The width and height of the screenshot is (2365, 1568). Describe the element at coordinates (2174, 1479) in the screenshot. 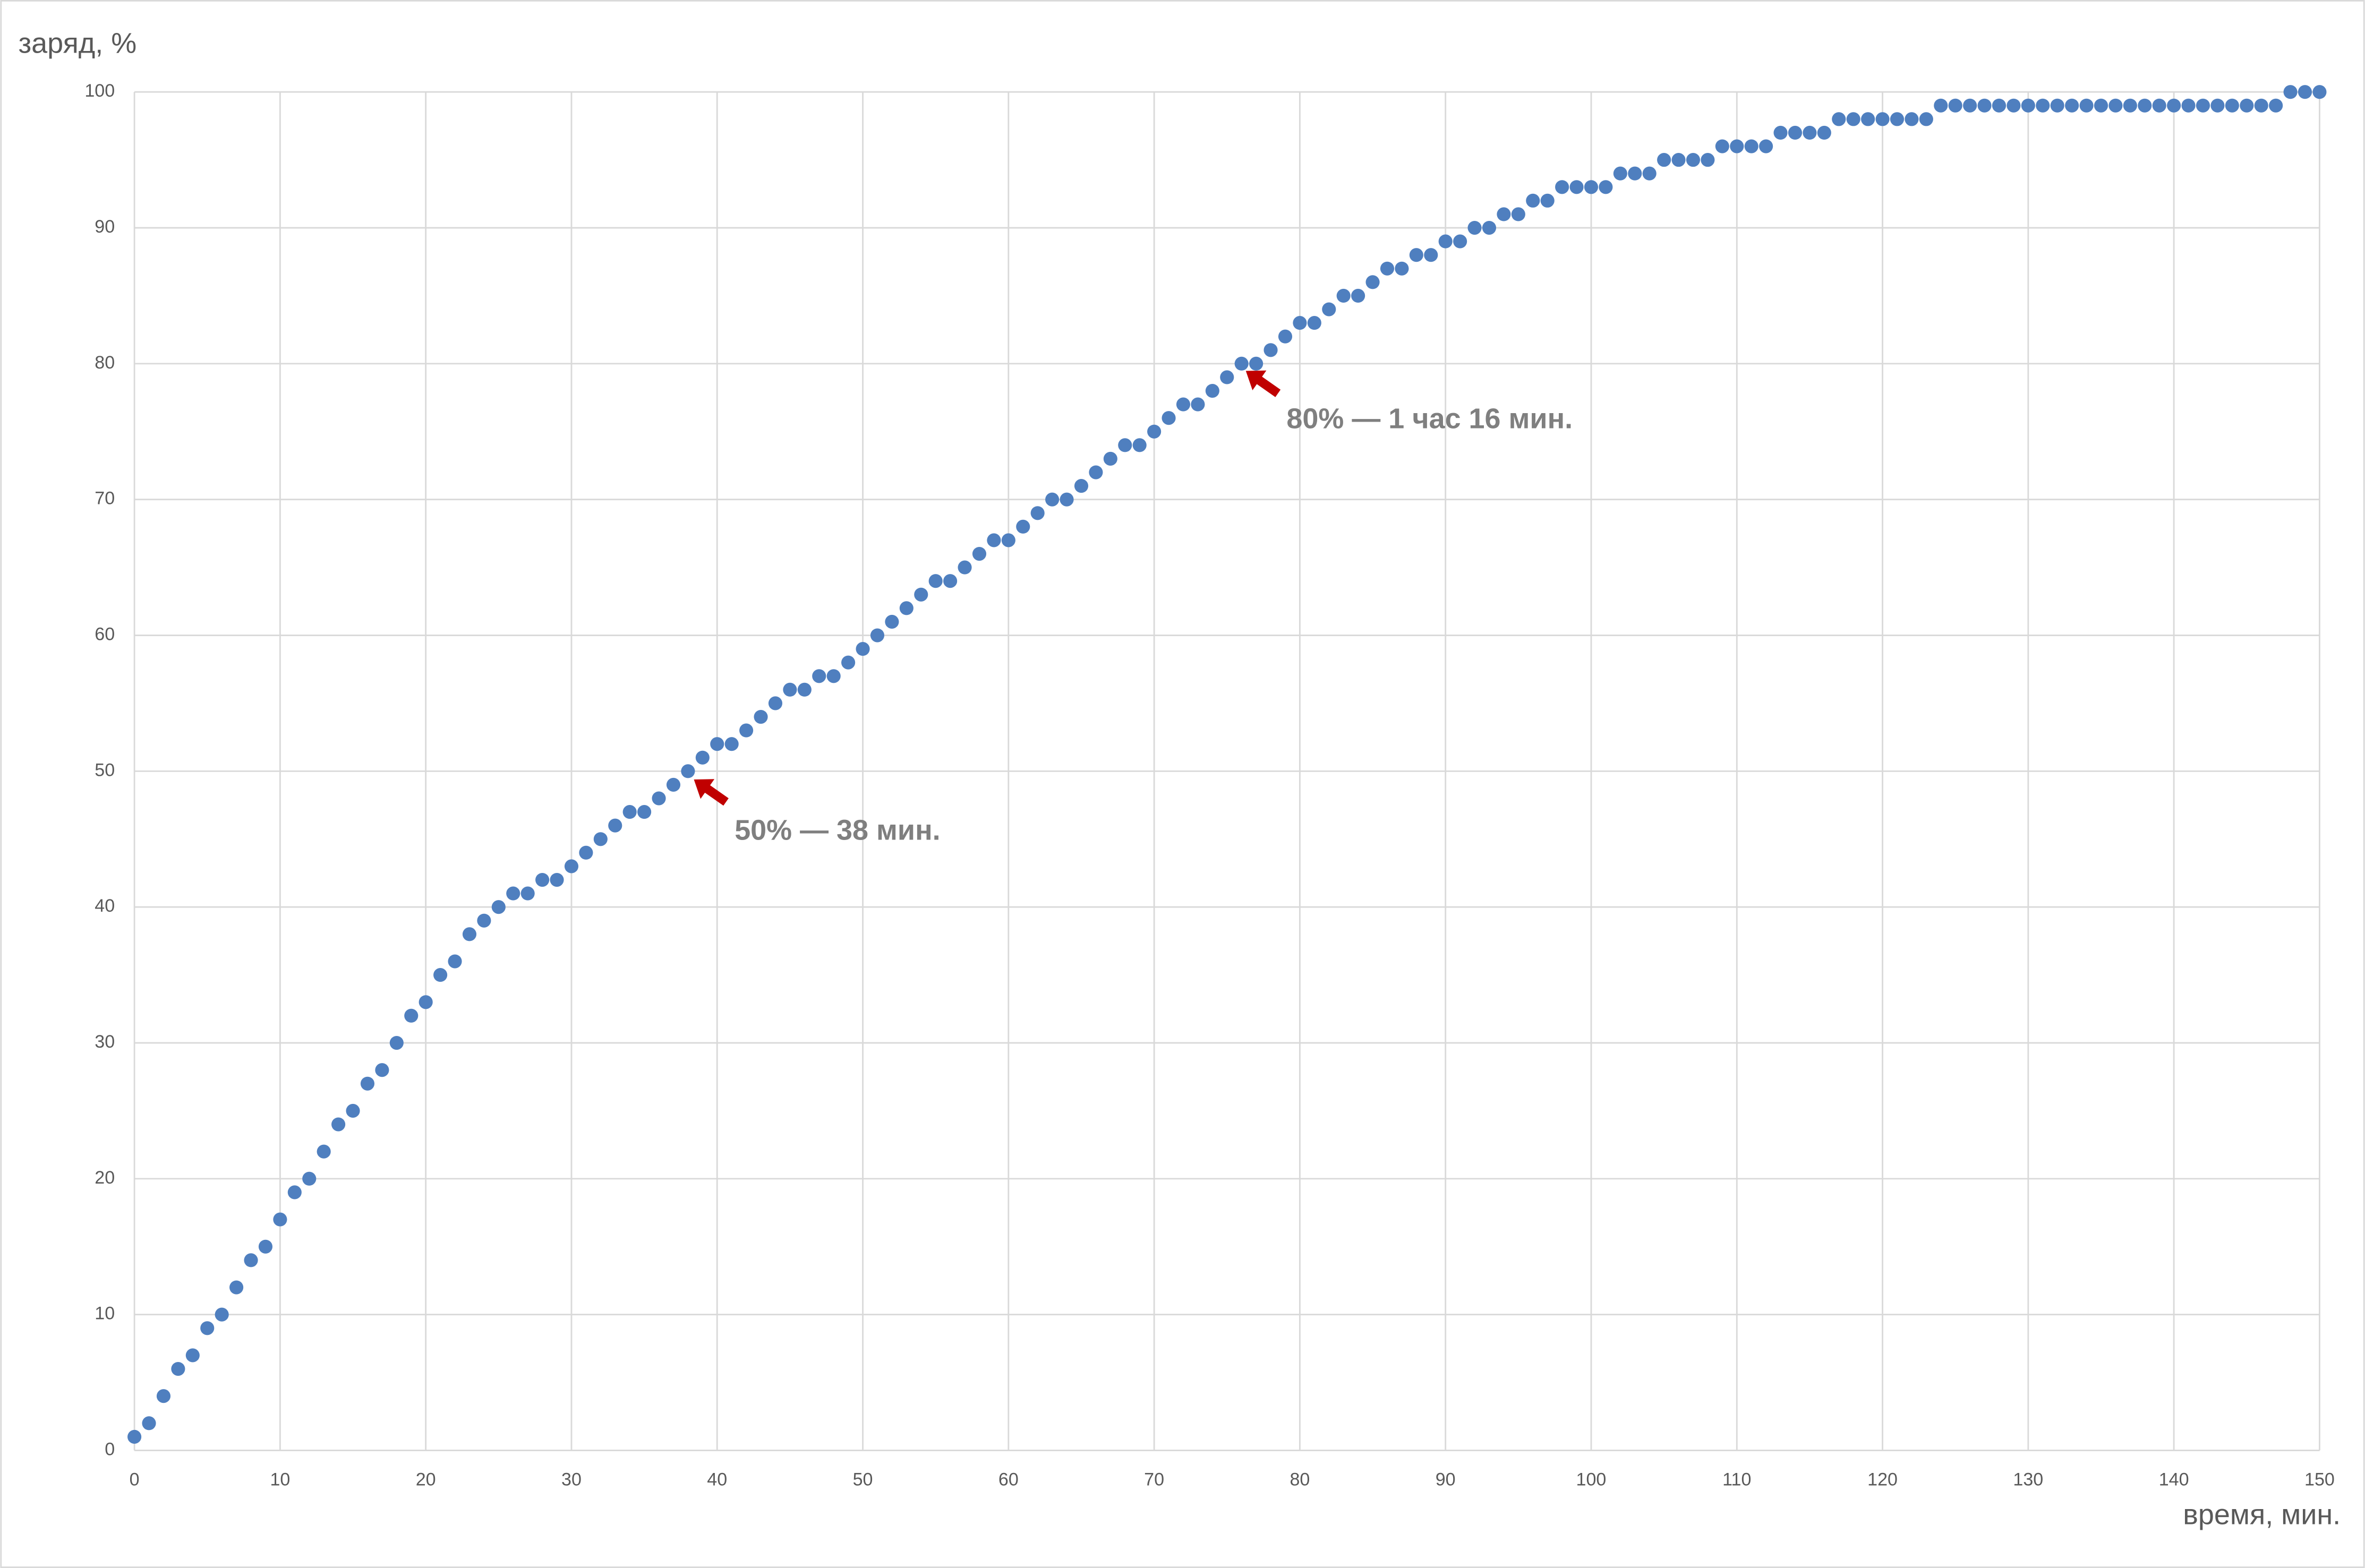

I see `x-tick-label: 140` at that location.